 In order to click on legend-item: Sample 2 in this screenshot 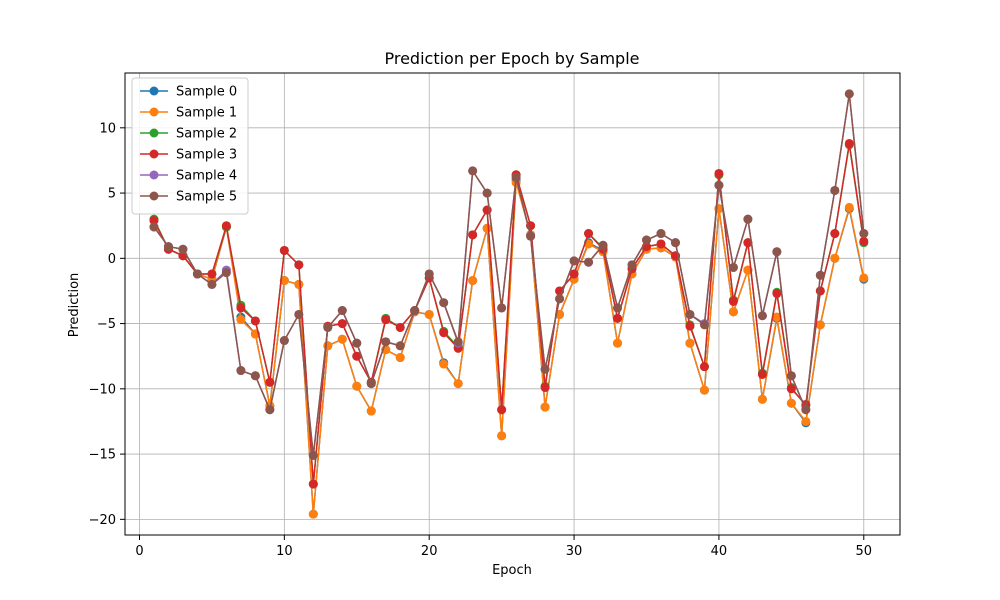, I will do `click(188, 134)`.